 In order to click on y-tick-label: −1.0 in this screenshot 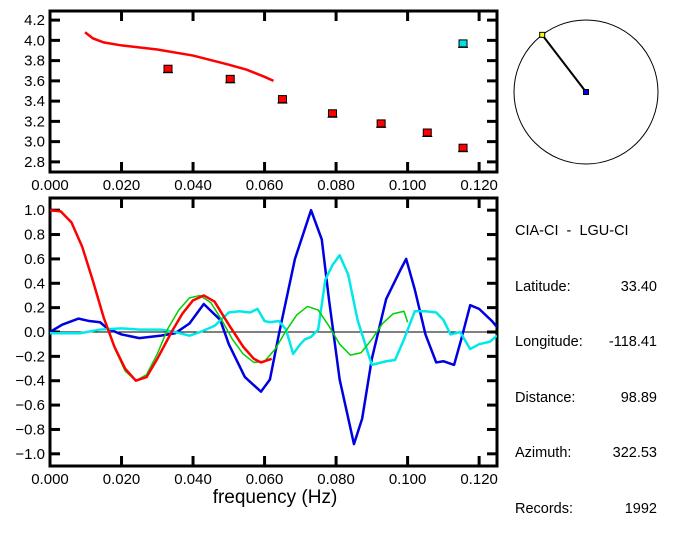, I will do `click(30, 454)`.